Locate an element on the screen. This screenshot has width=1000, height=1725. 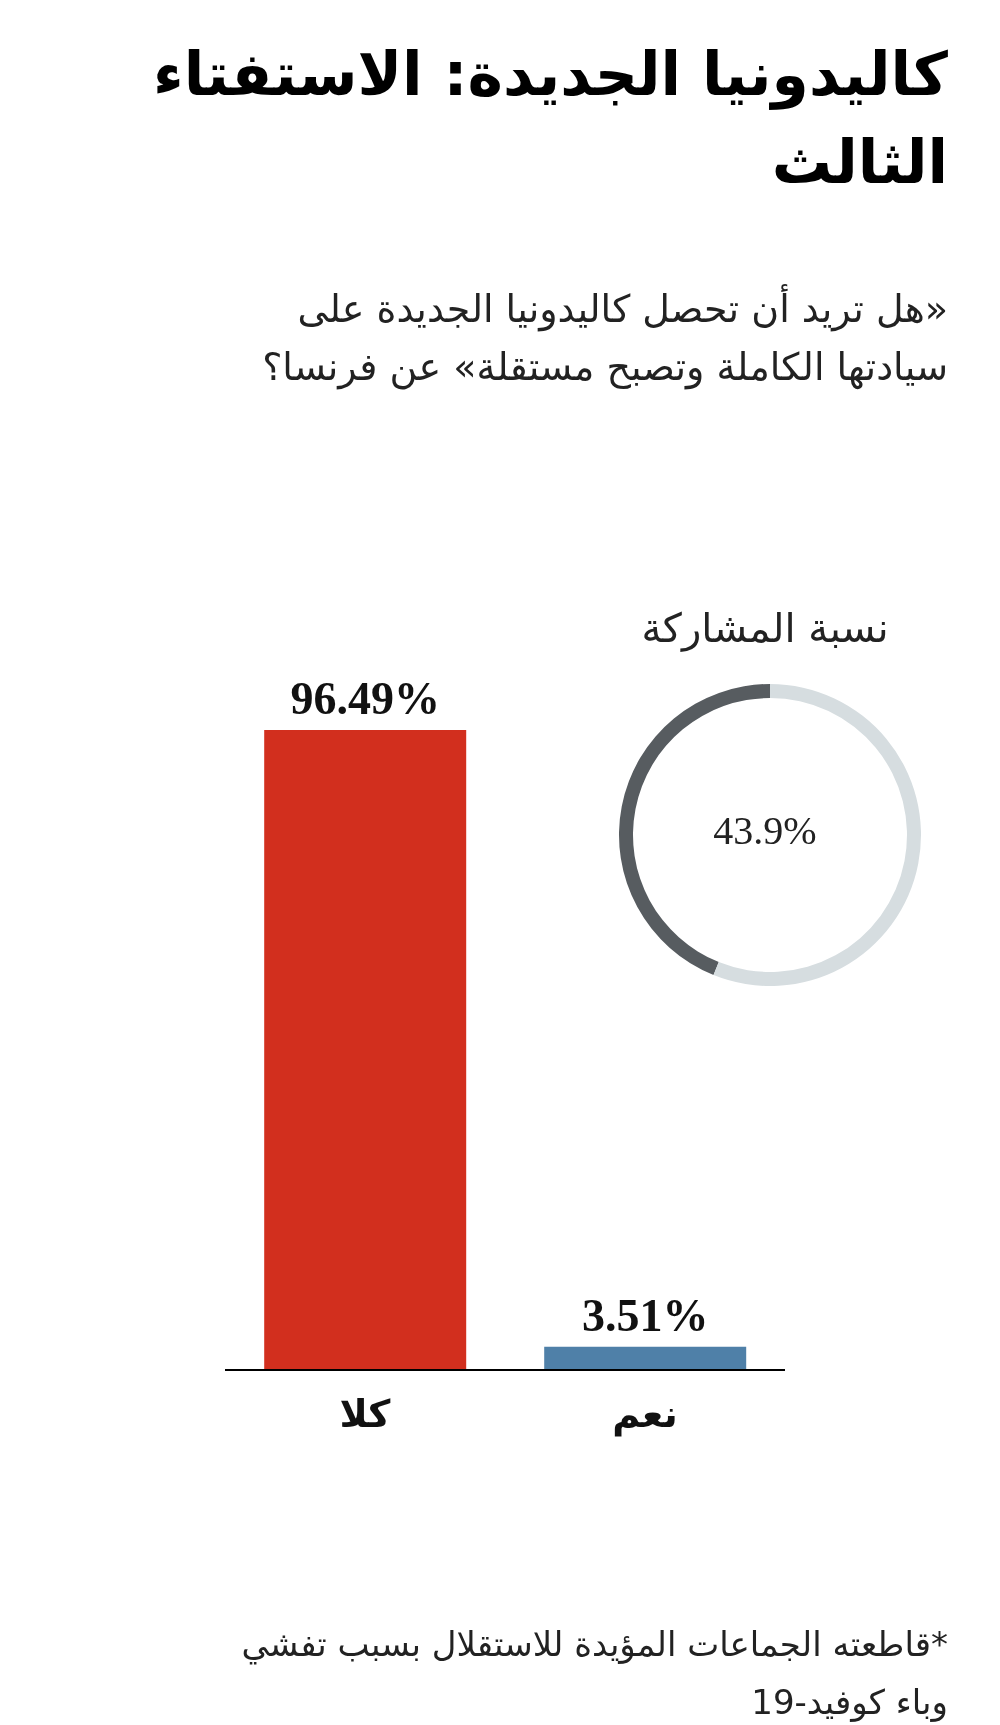
chart-title: نسبة المشاركة is located at coordinates (765, 629).